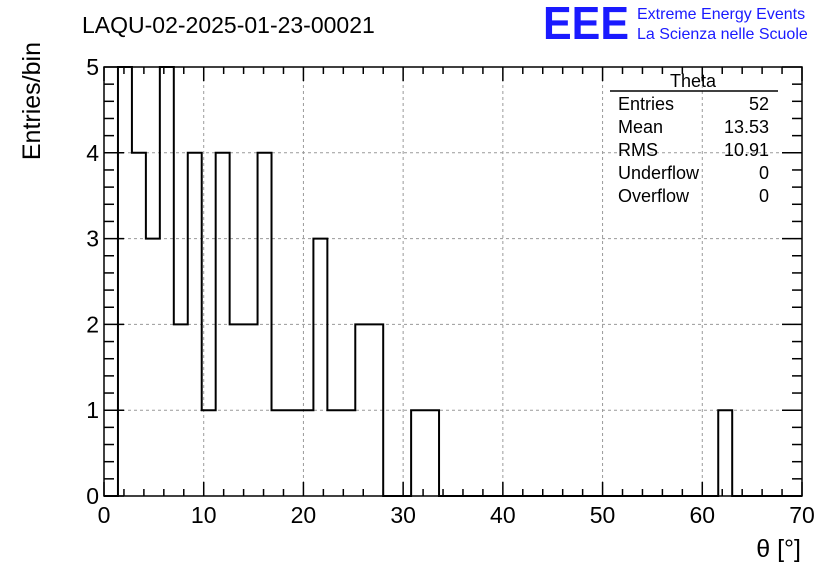 The width and height of the screenshot is (836, 572). Describe the element at coordinates (304, 515) in the screenshot. I see `x-tick-label: 20` at that location.